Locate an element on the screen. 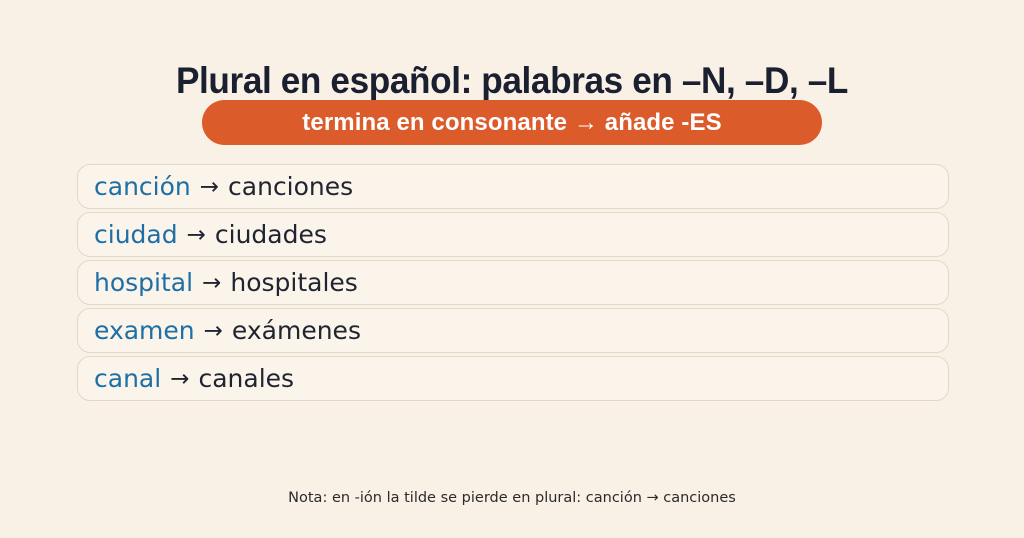  singular-word: canal is located at coordinates (128, 378).